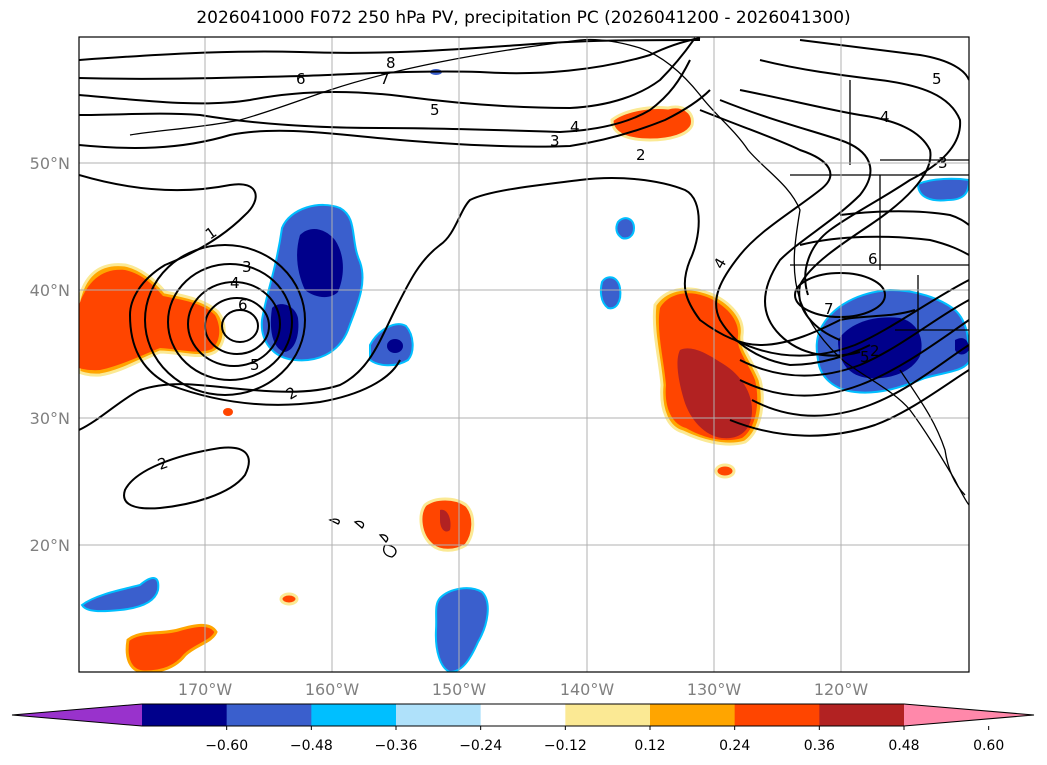 The image size is (1047, 765). What do you see at coordinates (734, 746) in the screenshot?
I see `colorbar-tick-label: 0.24` at bounding box center [734, 746].